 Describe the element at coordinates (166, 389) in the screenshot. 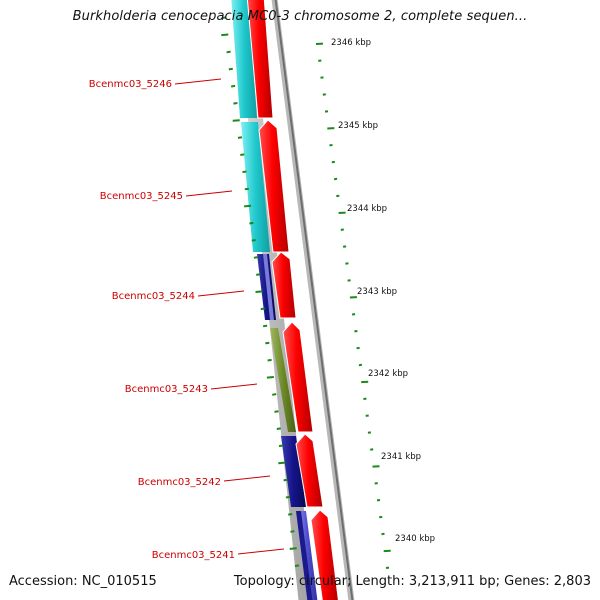

I see `gene-label: Bcenmc03_5243` at that location.